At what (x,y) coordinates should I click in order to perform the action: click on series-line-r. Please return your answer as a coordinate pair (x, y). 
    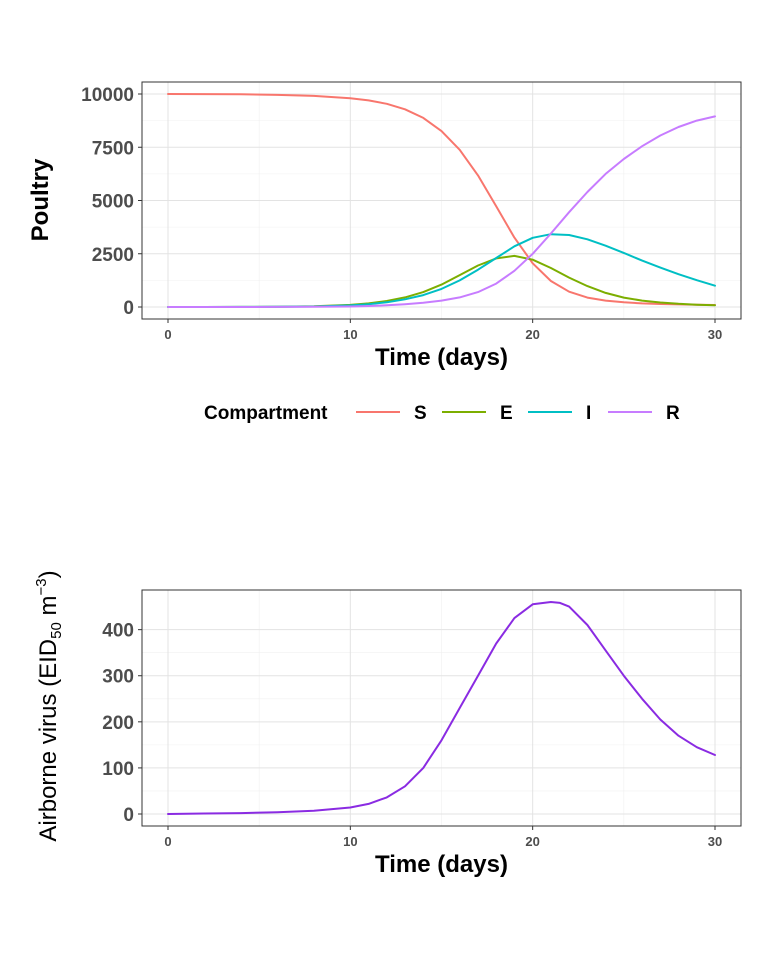
    Looking at the image, I should click on (441, 211).